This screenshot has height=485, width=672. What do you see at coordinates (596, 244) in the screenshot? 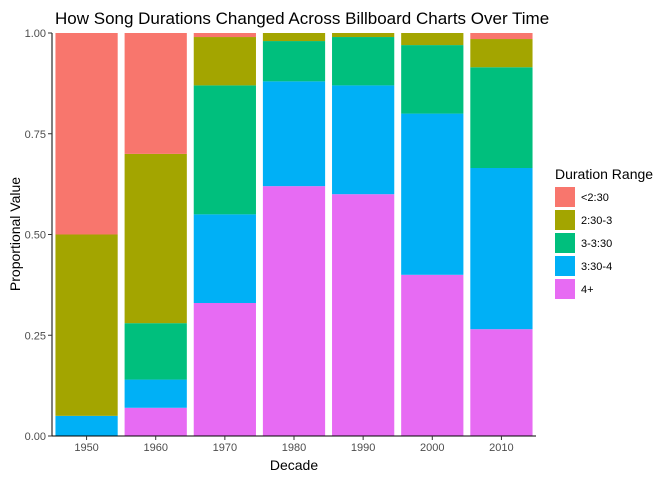
I see `legend-label: 3-3:30` at bounding box center [596, 244].